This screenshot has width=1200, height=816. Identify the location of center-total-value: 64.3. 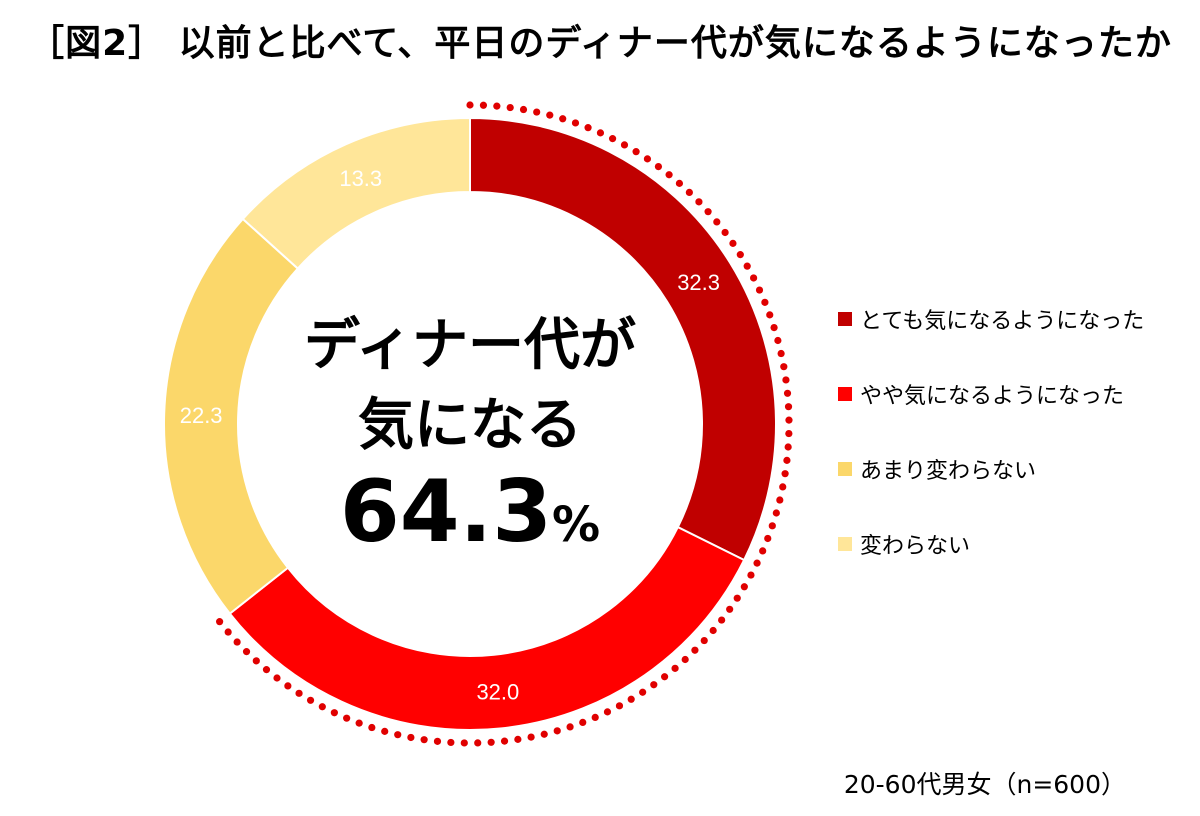
(446, 512).